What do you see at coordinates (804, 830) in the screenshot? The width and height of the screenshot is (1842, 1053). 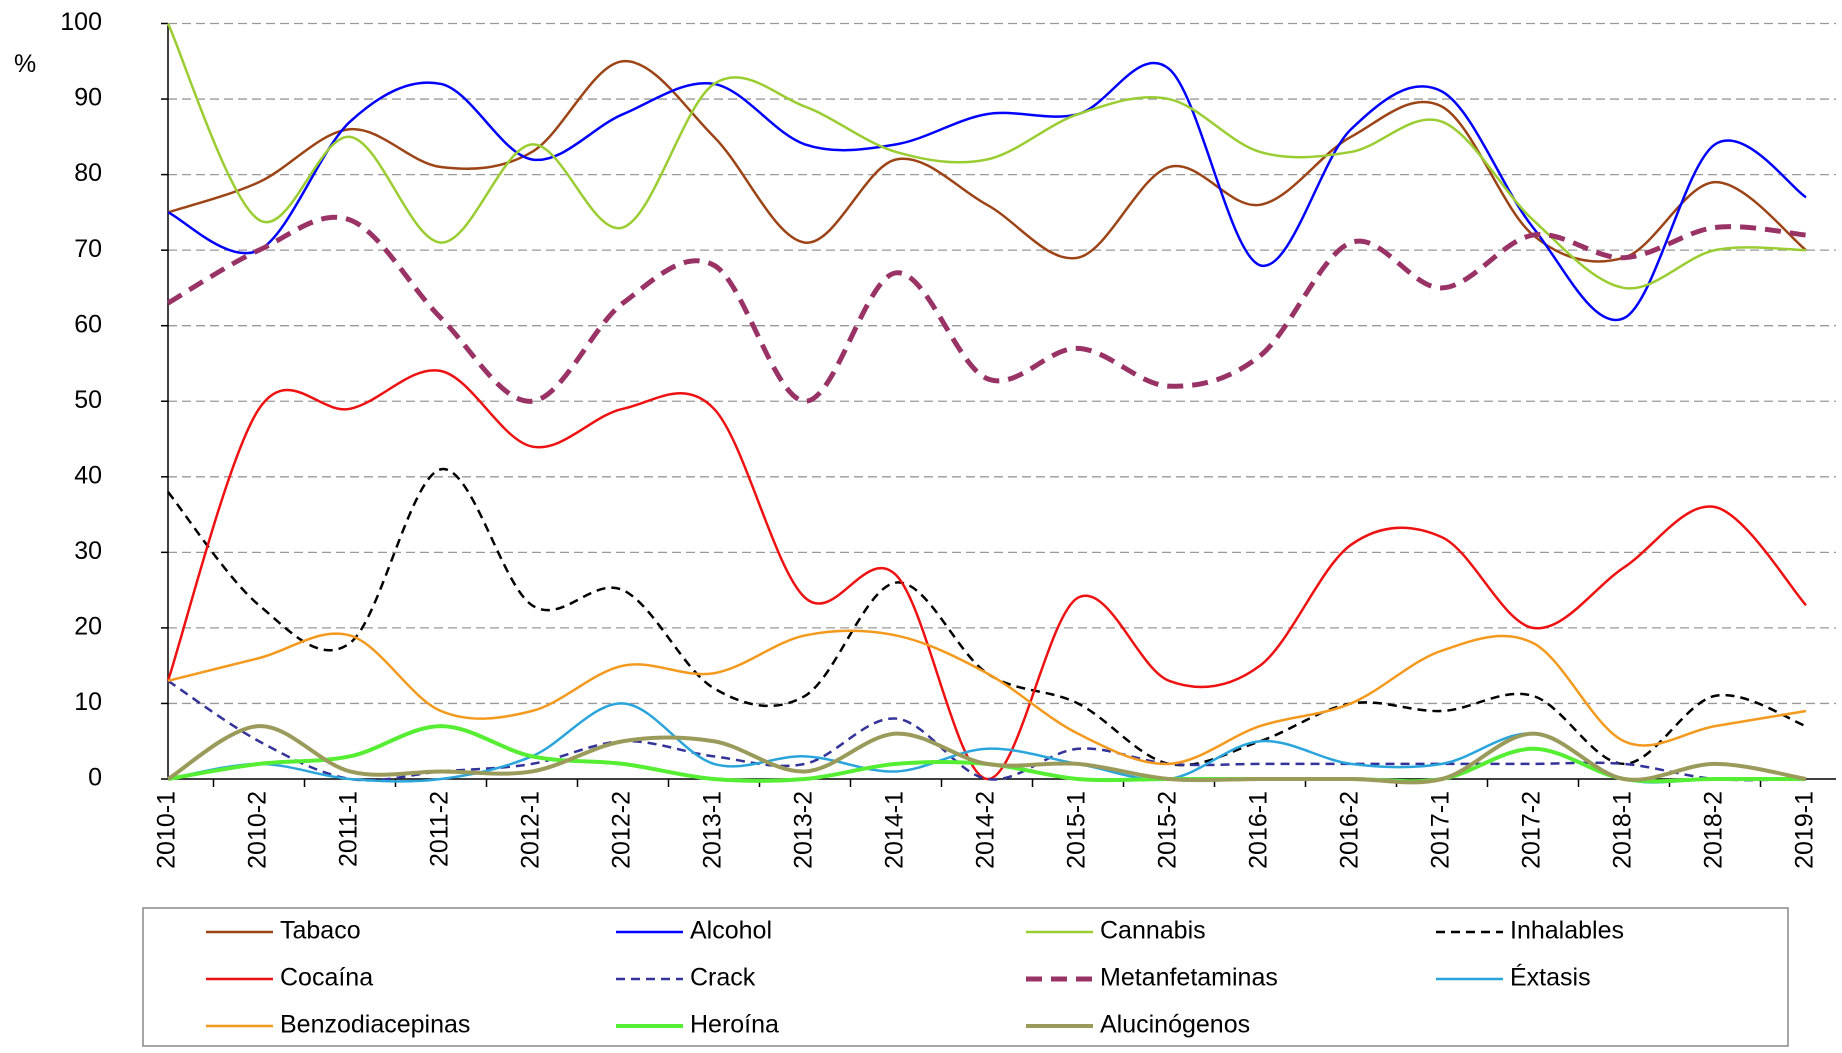 I see `x-tick-label: 2013-2` at bounding box center [804, 830].